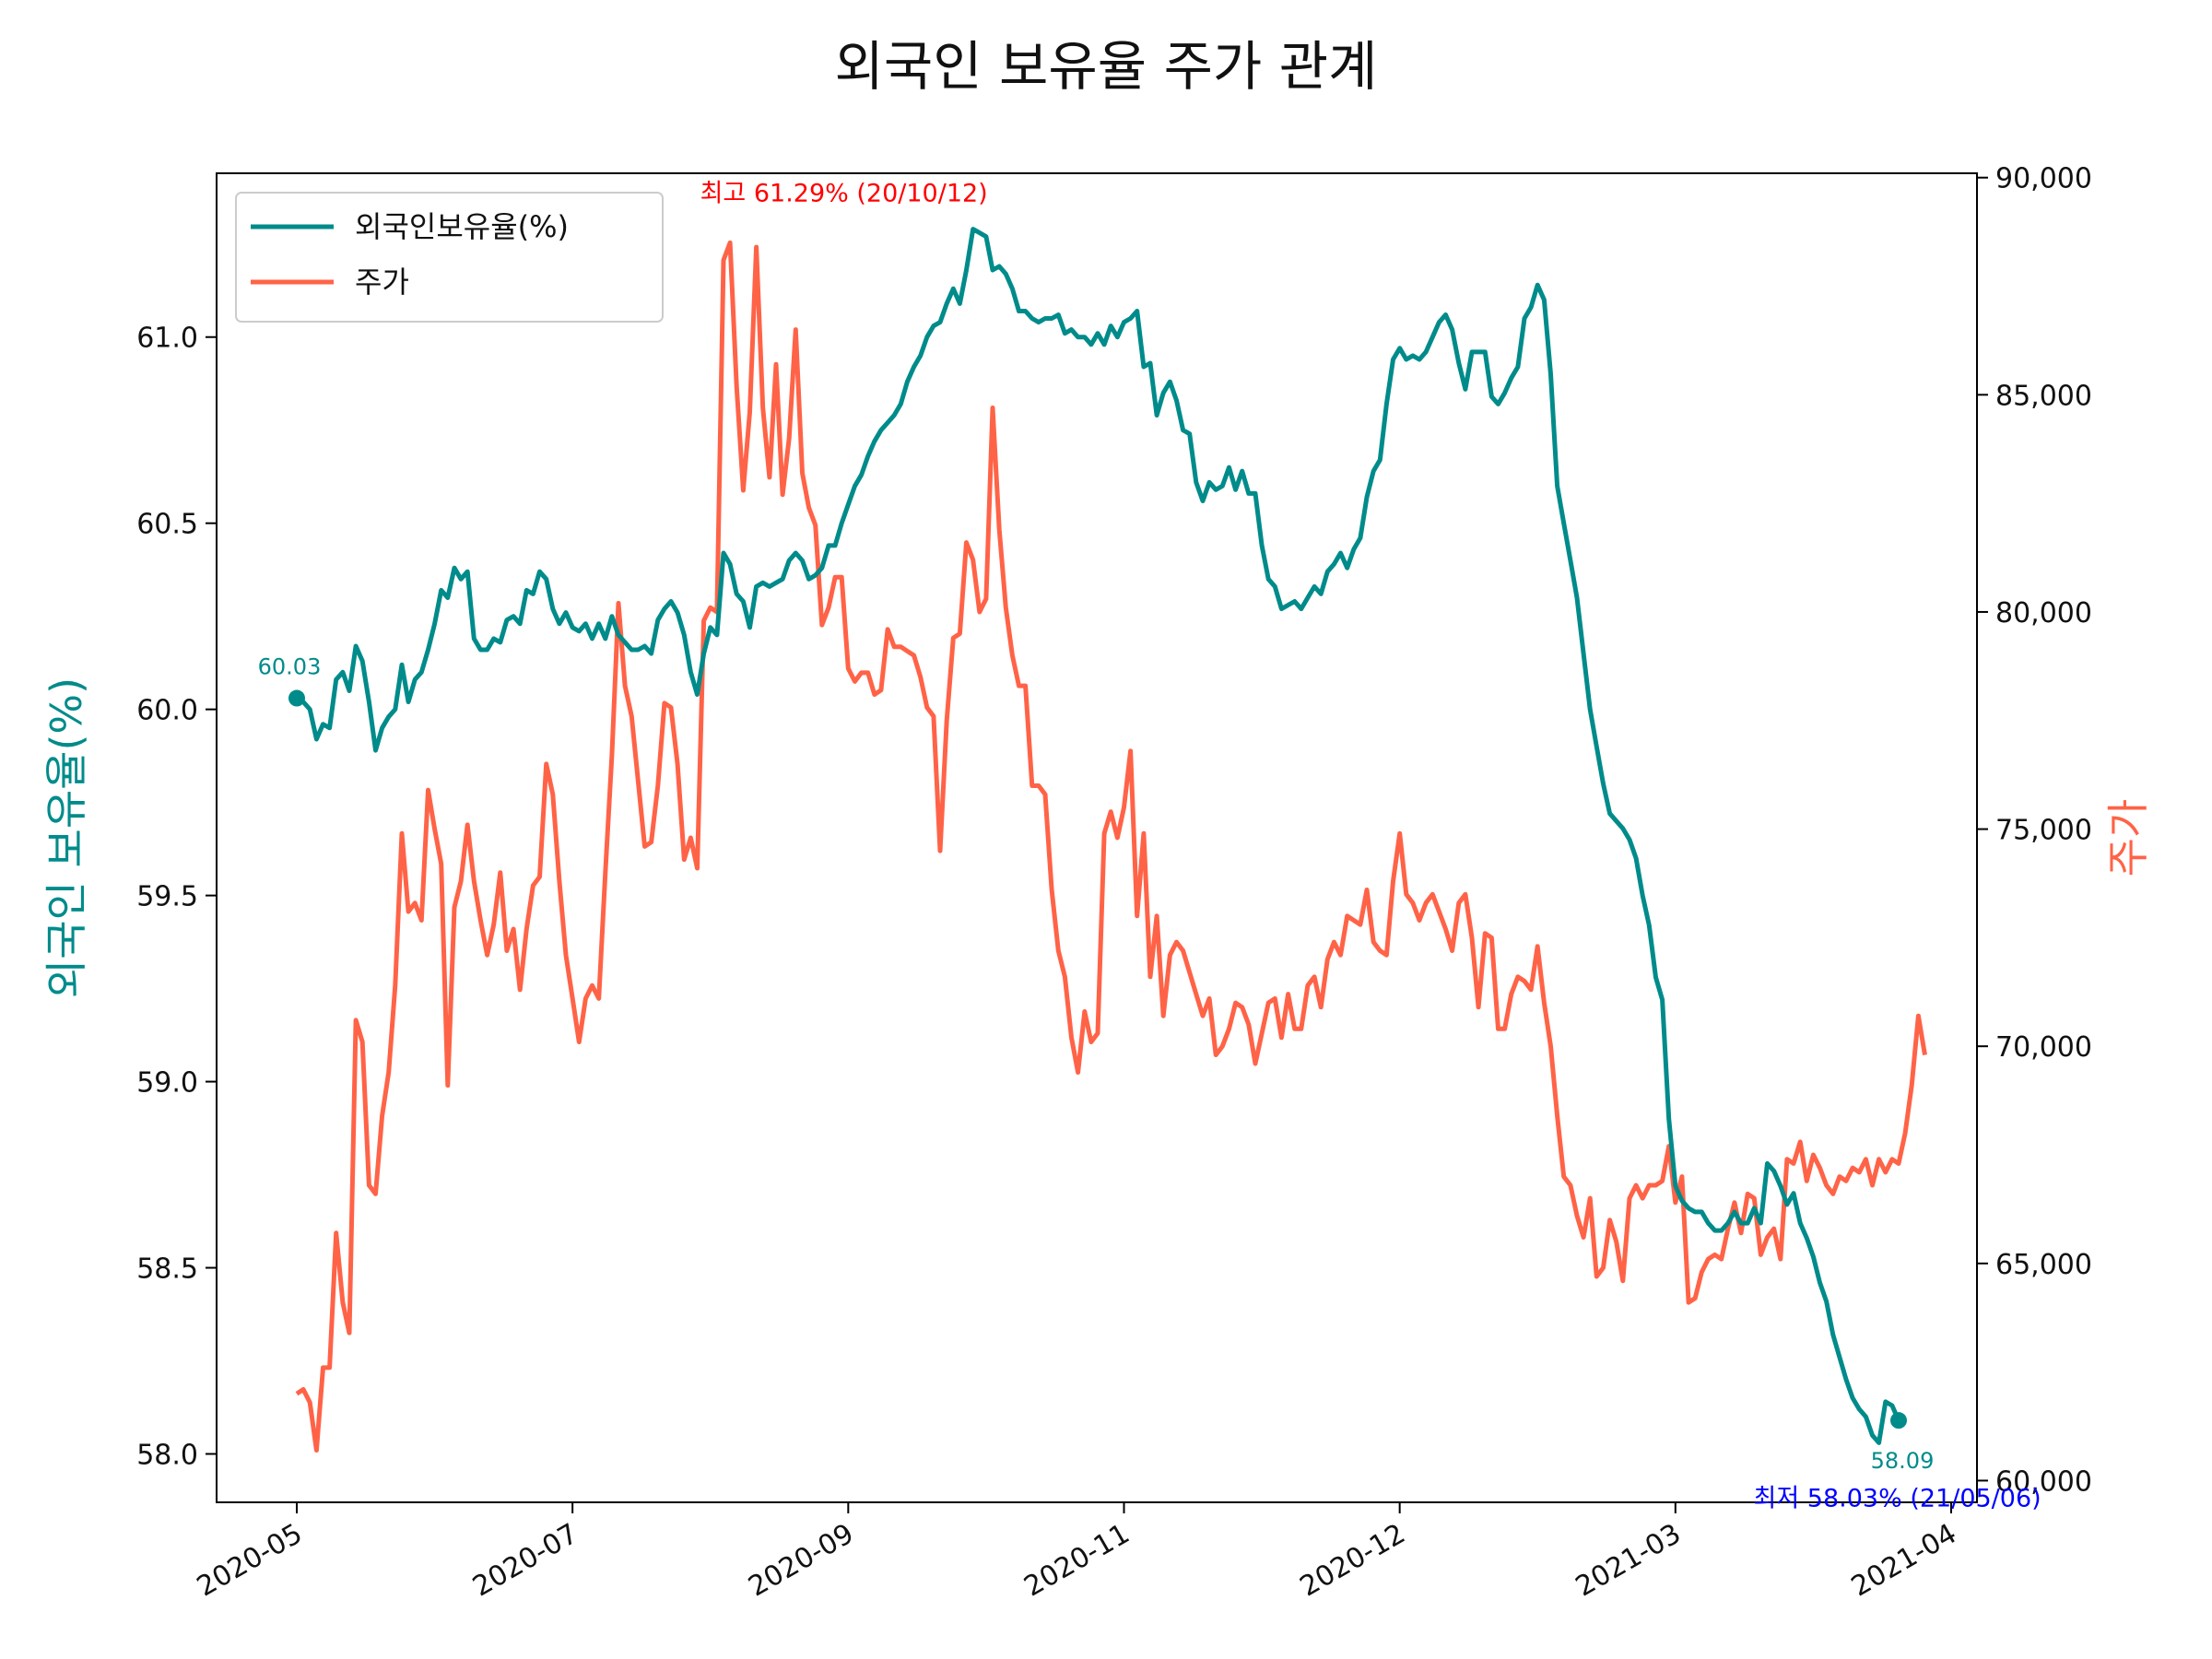 Image resolution: width=2212 pixels, height=1659 pixels. Describe the element at coordinates (167, 1269) in the screenshot. I see `left-y-tick-label: 58.5` at that location.